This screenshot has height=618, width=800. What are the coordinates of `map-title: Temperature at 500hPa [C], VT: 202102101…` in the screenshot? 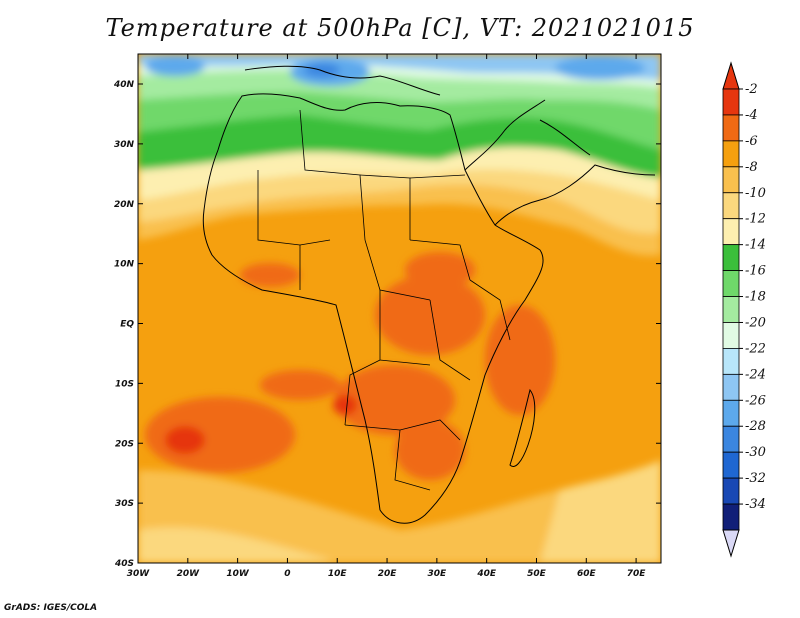 It's located at (400, 28).